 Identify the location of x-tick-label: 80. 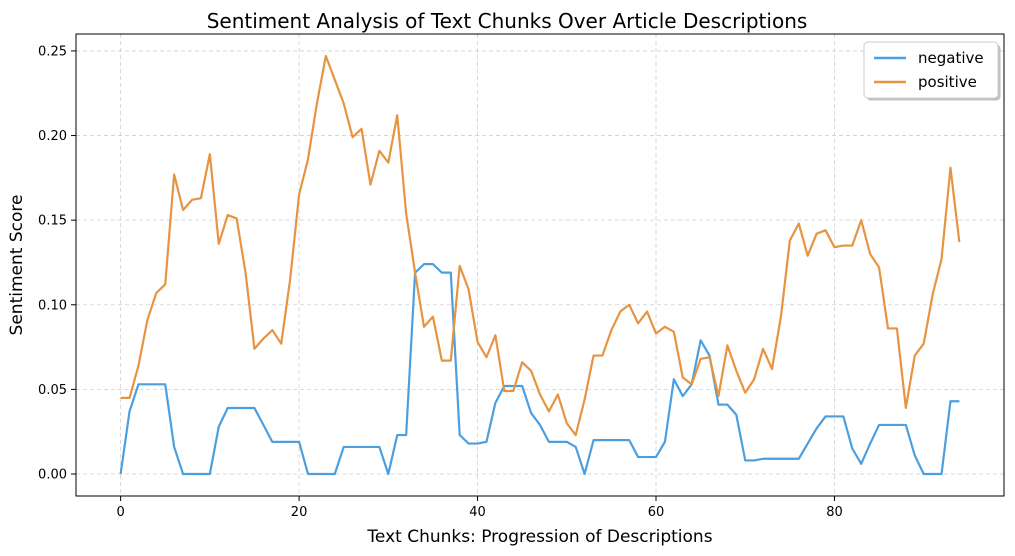
(834, 512).